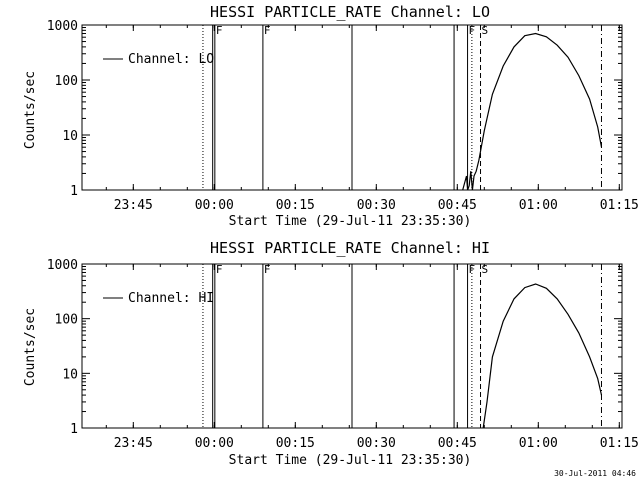 Image resolution: width=640 pixels, height=480 pixels. I want to click on legend-label: Channel: LO, so click(171, 59).